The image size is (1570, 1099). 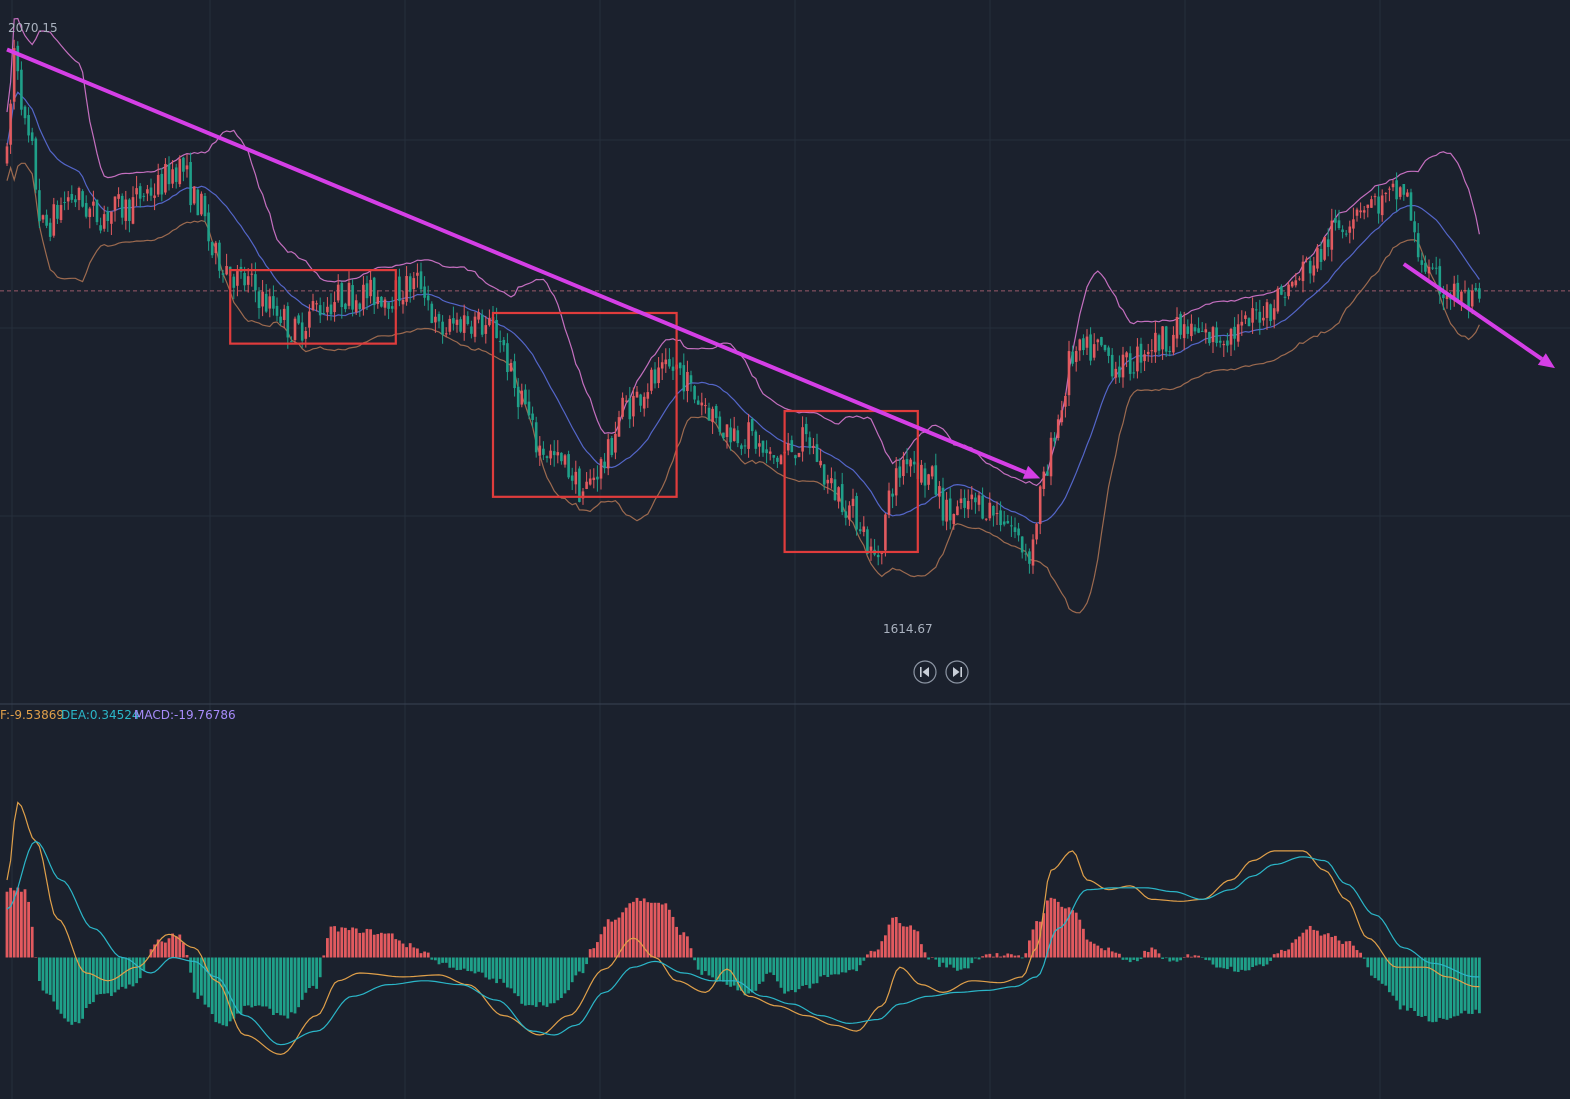 What do you see at coordinates (925, 672) in the screenshot?
I see `skip-back-button` at bounding box center [925, 672].